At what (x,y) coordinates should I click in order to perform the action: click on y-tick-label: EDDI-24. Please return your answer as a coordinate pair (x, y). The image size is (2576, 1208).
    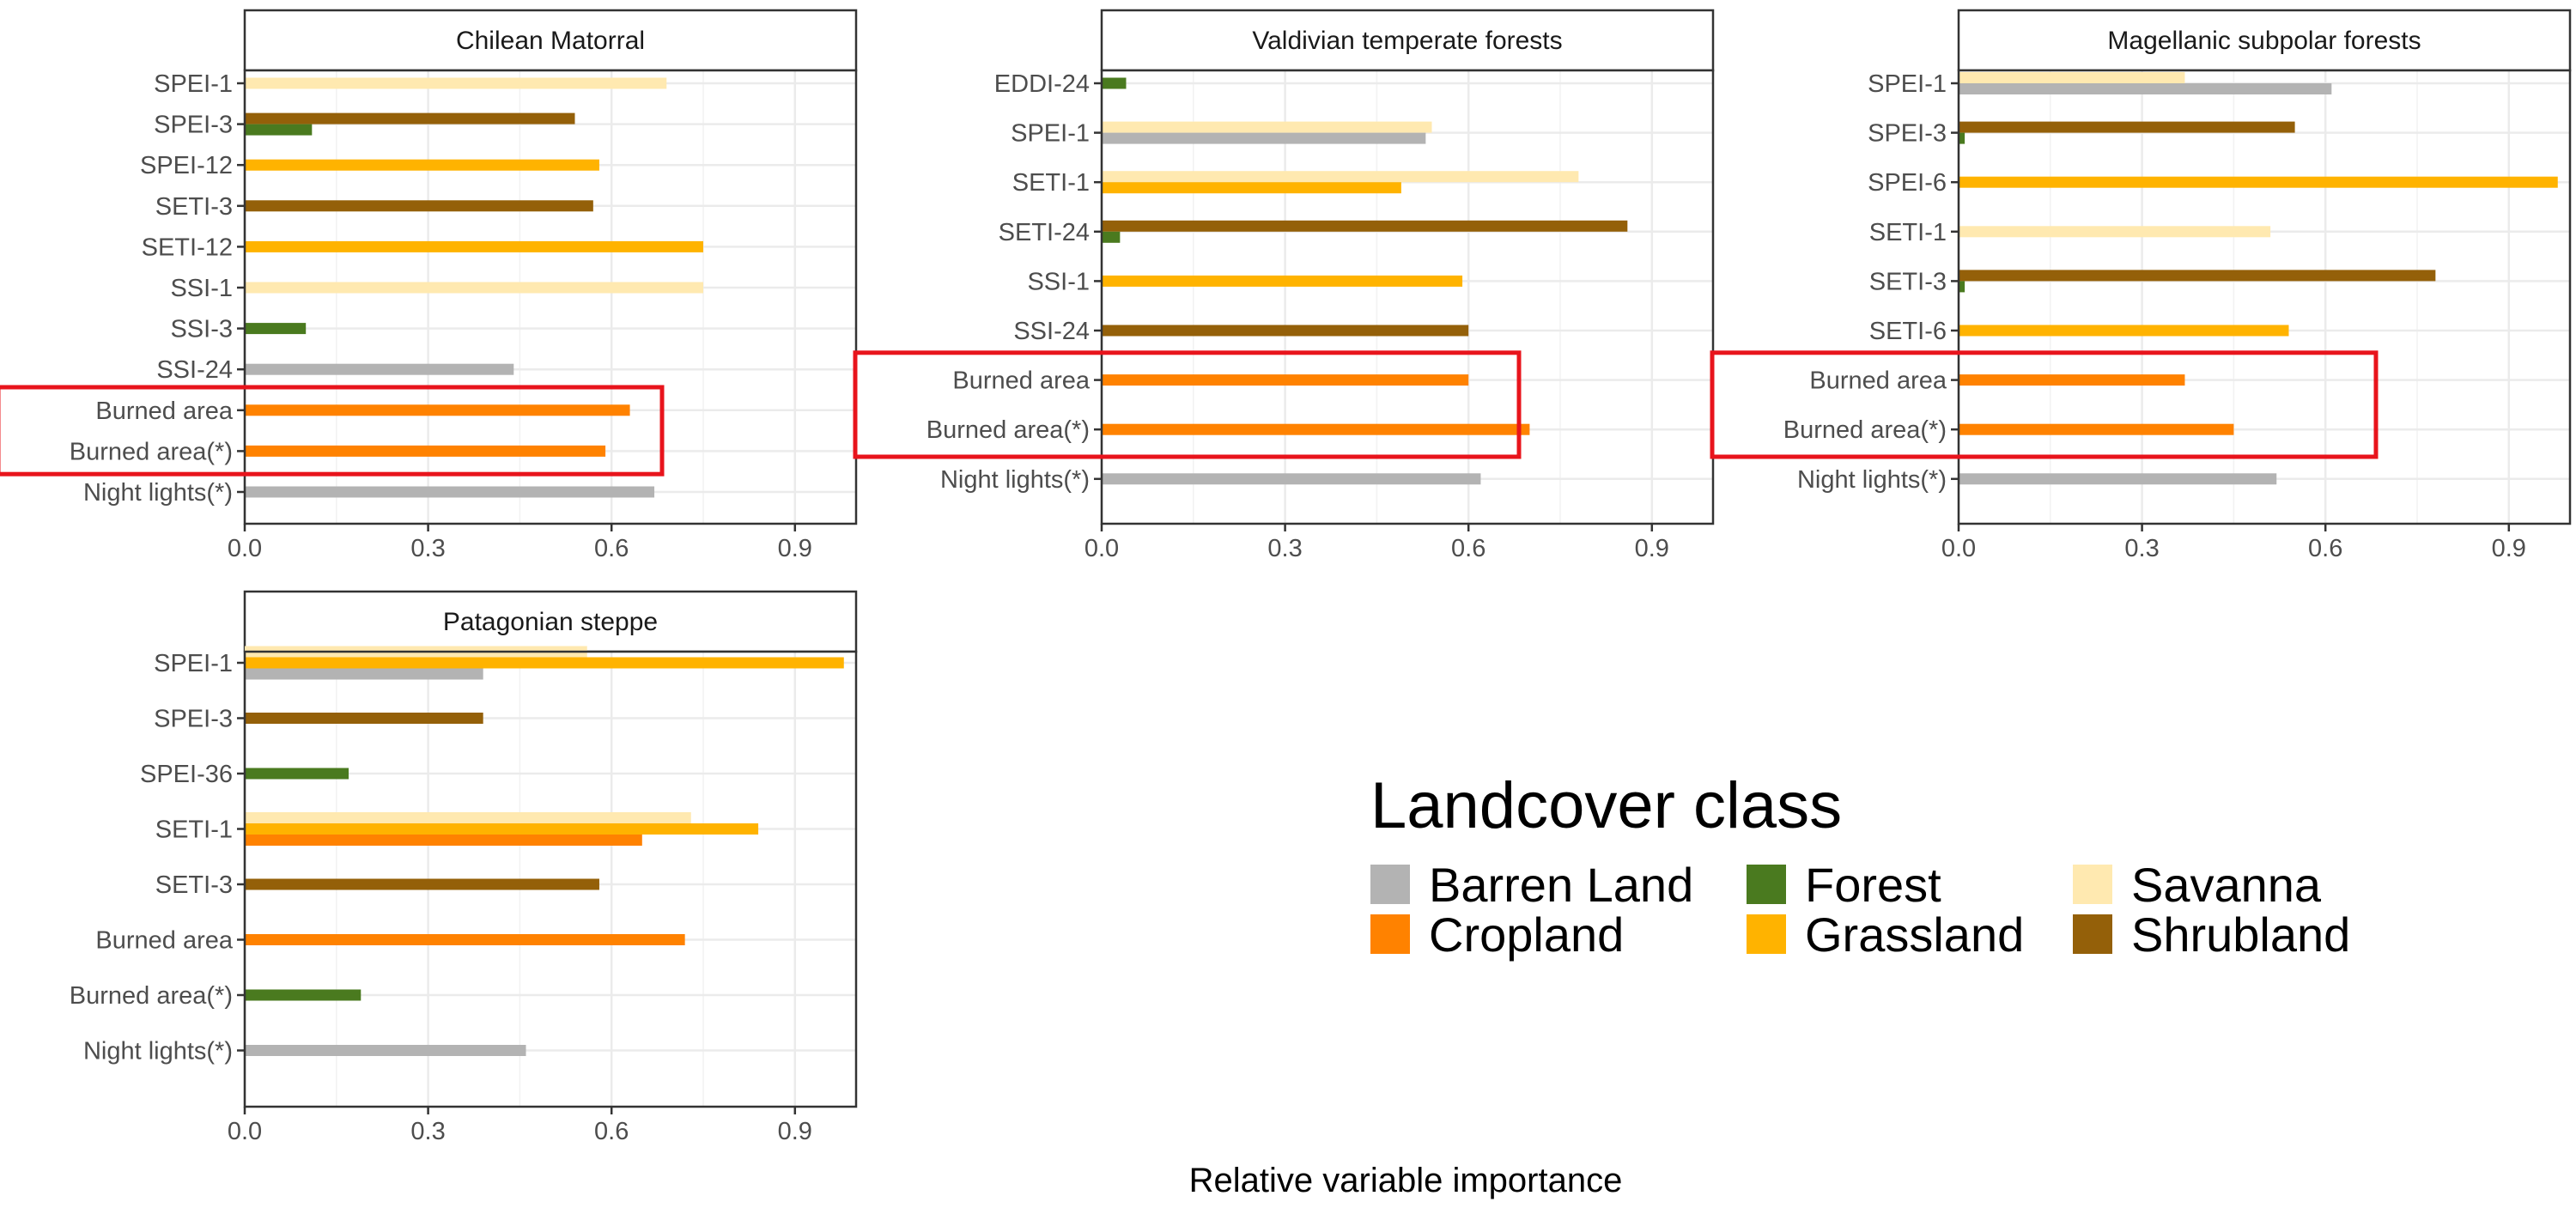
    Looking at the image, I should click on (1042, 84).